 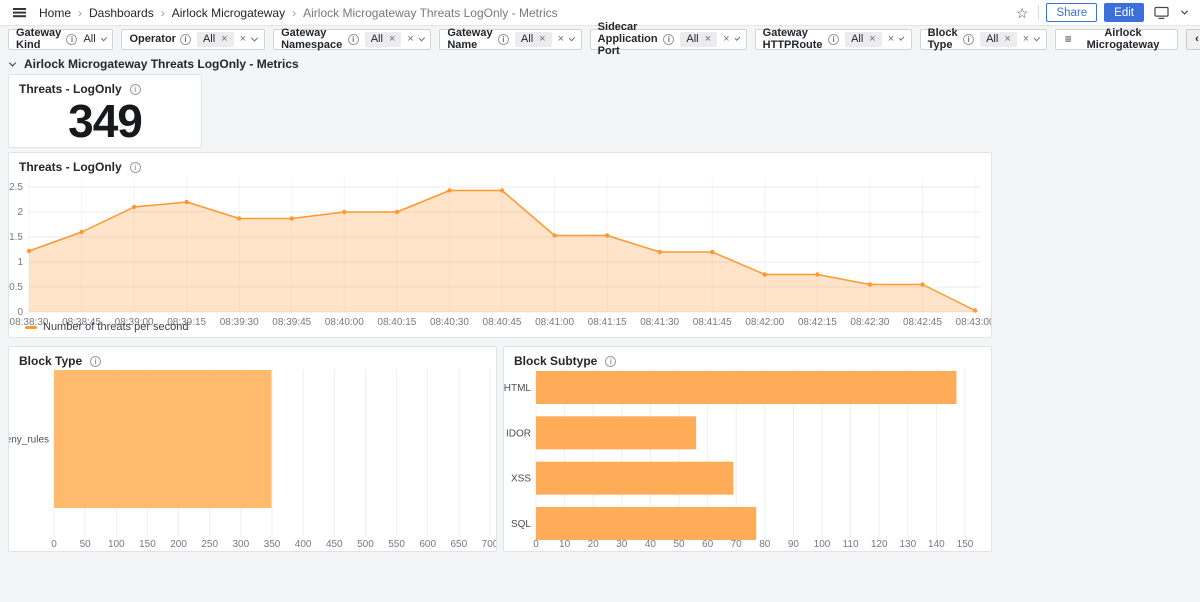 What do you see at coordinates (1161, 13) in the screenshot?
I see `kiosk-mode-icon` at bounding box center [1161, 13].